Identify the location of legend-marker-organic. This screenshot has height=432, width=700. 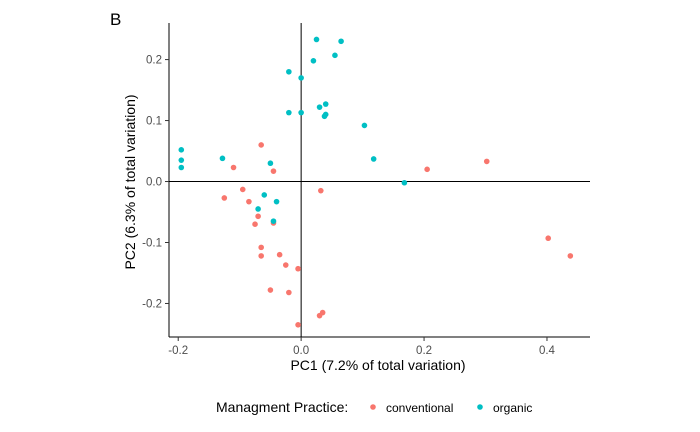
(480, 407).